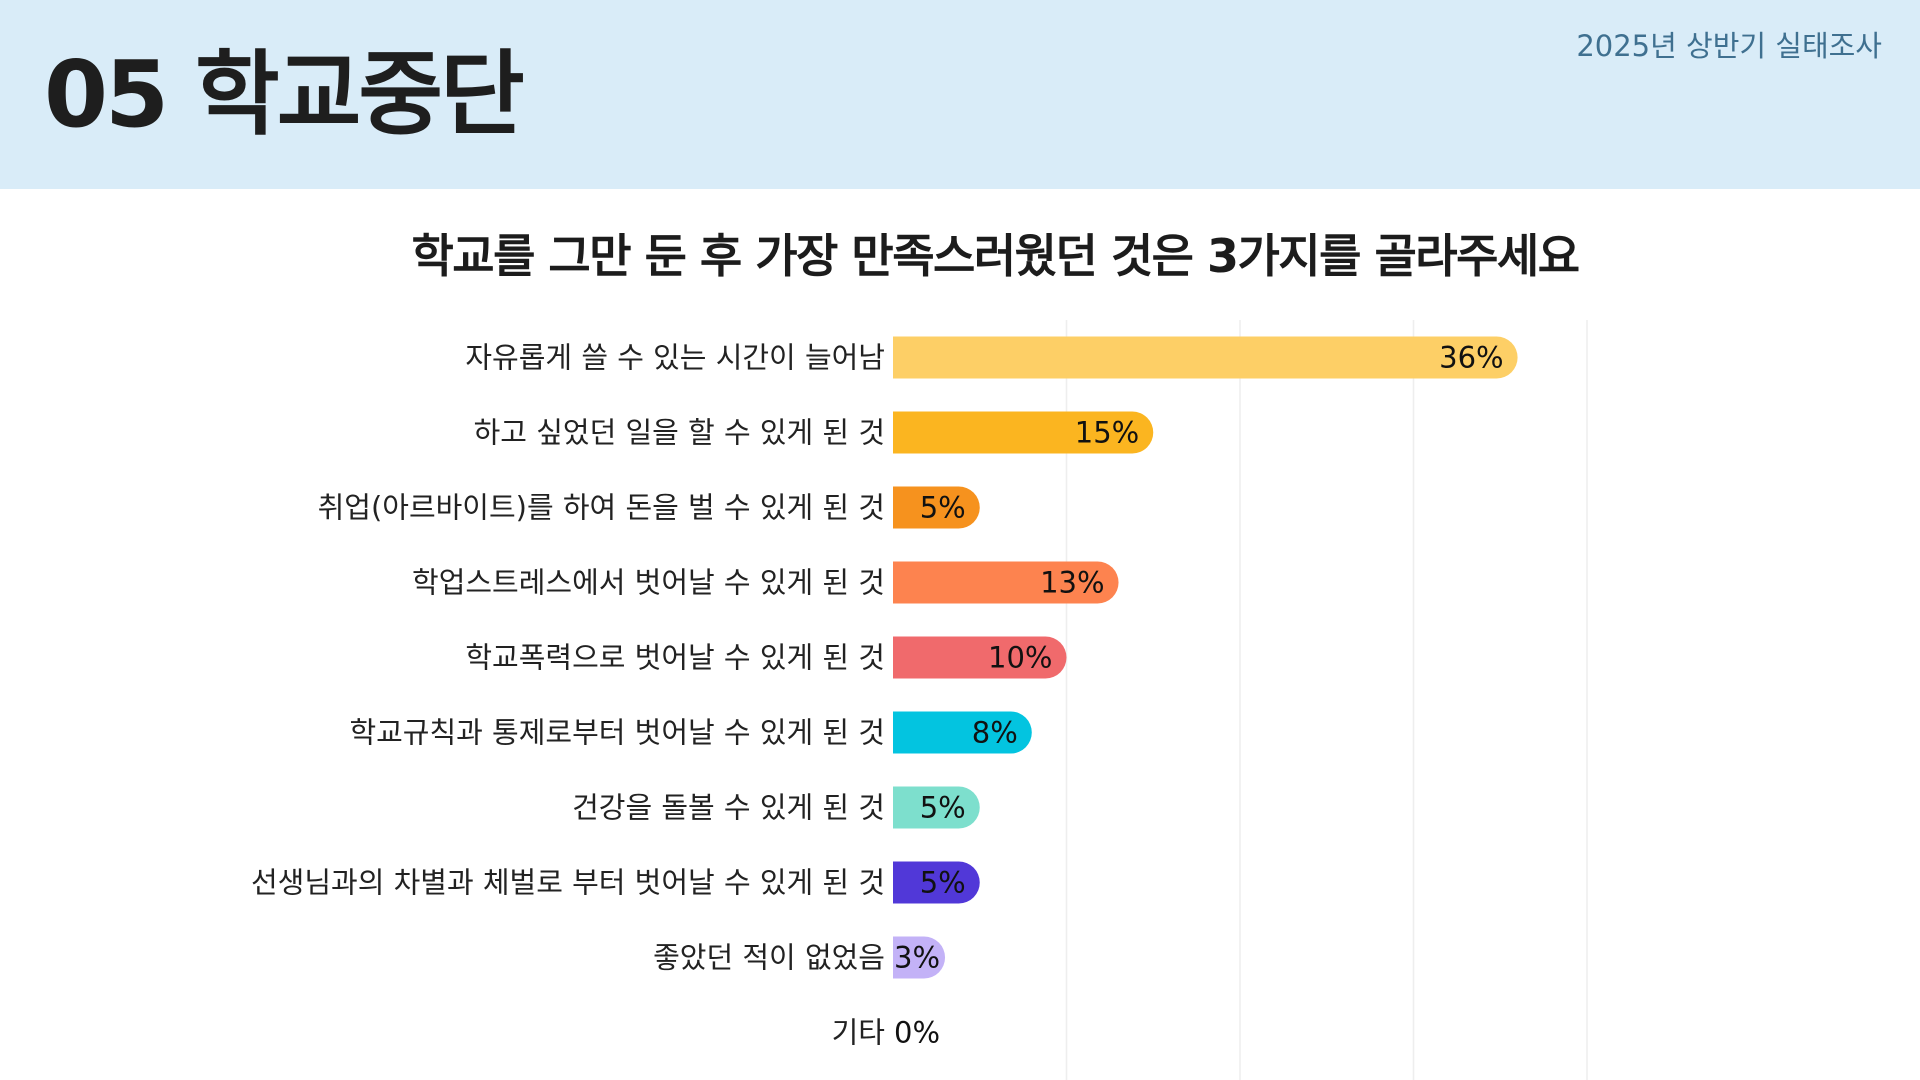 Image resolution: width=1920 pixels, height=1080 pixels. Describe the element at coordinates (1072, 583) in the screenshot. I see `value-label-4: 13%` at that location.